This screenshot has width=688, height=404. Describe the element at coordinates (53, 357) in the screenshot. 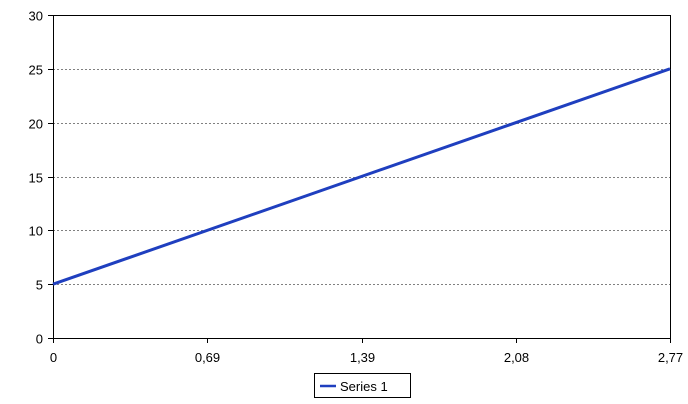

I see `x-tick-label-0: 0` at that location.